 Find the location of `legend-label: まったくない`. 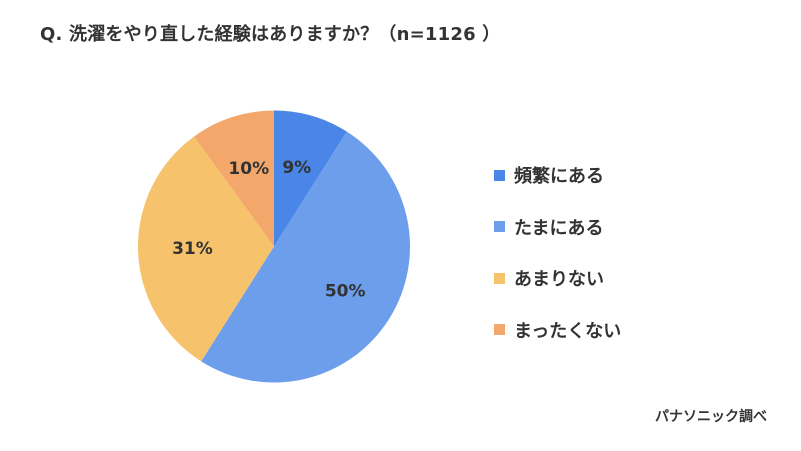

legend-label: まったくない is located at coordinates (568, 331).